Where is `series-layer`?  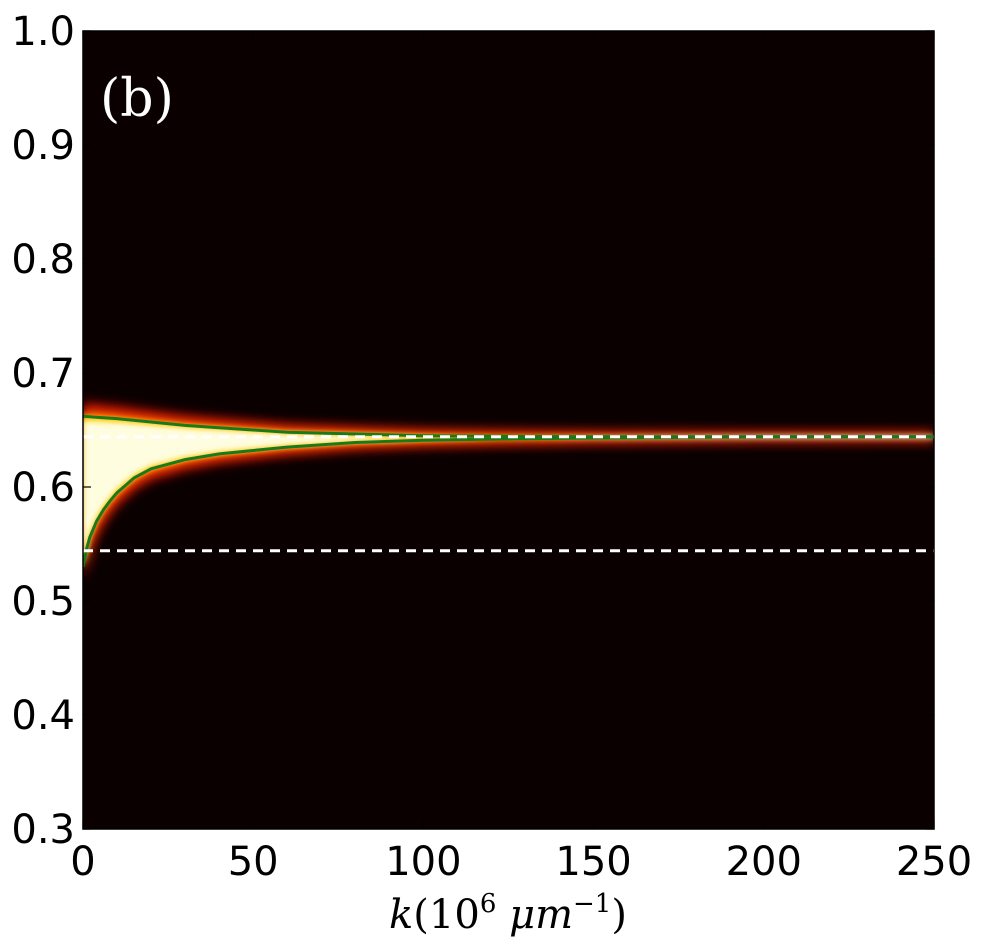
series-layer is located at coordinates (508, 491).